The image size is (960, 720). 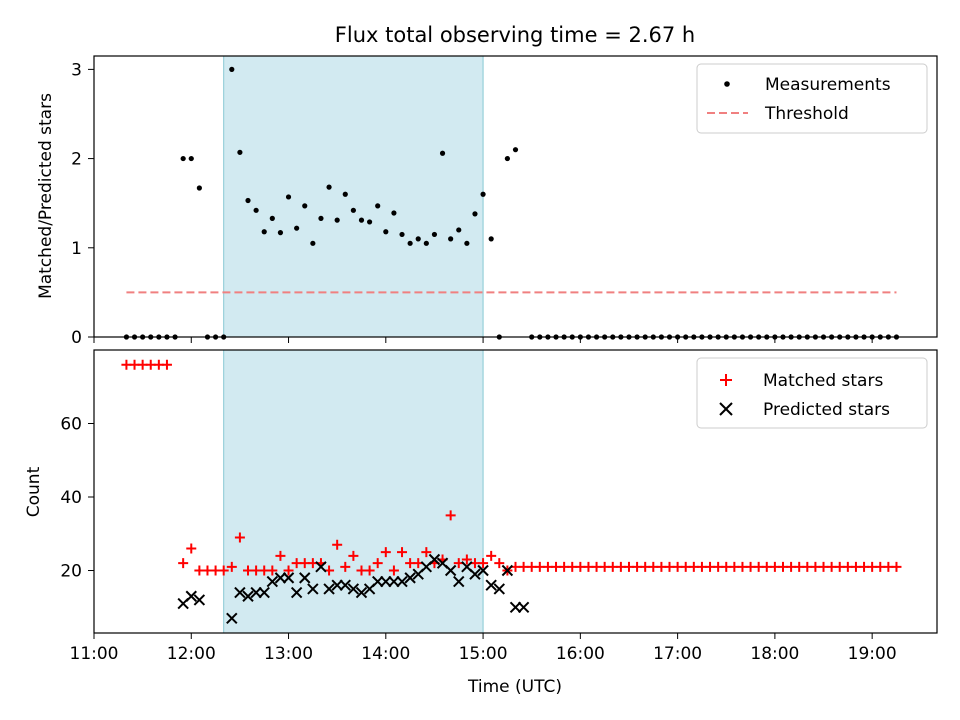 What do you see at coordinates (76, 249) in the screenshot?
I see `top-ytick-label: 1` at bounding box center [76, 249].